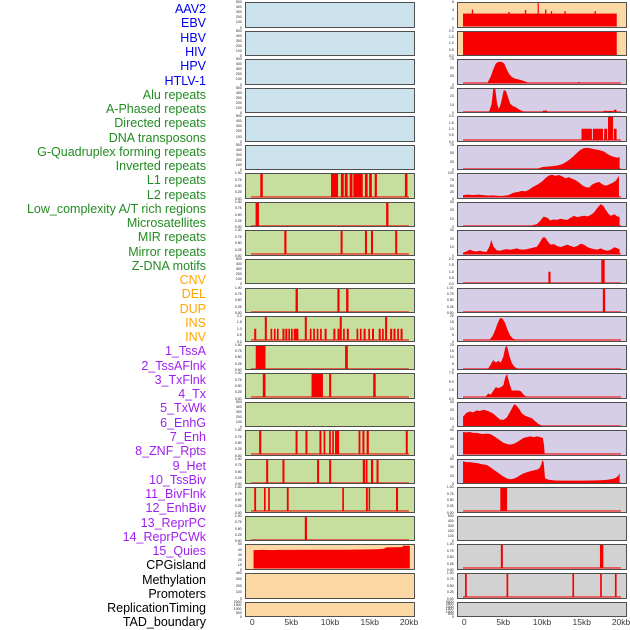 The width and height of the screenshot is (630, 630). What do you see at coordinates (193, 294) in the screenshot?
I see `row-label-del: DEL` at bounding box center [193, 294].